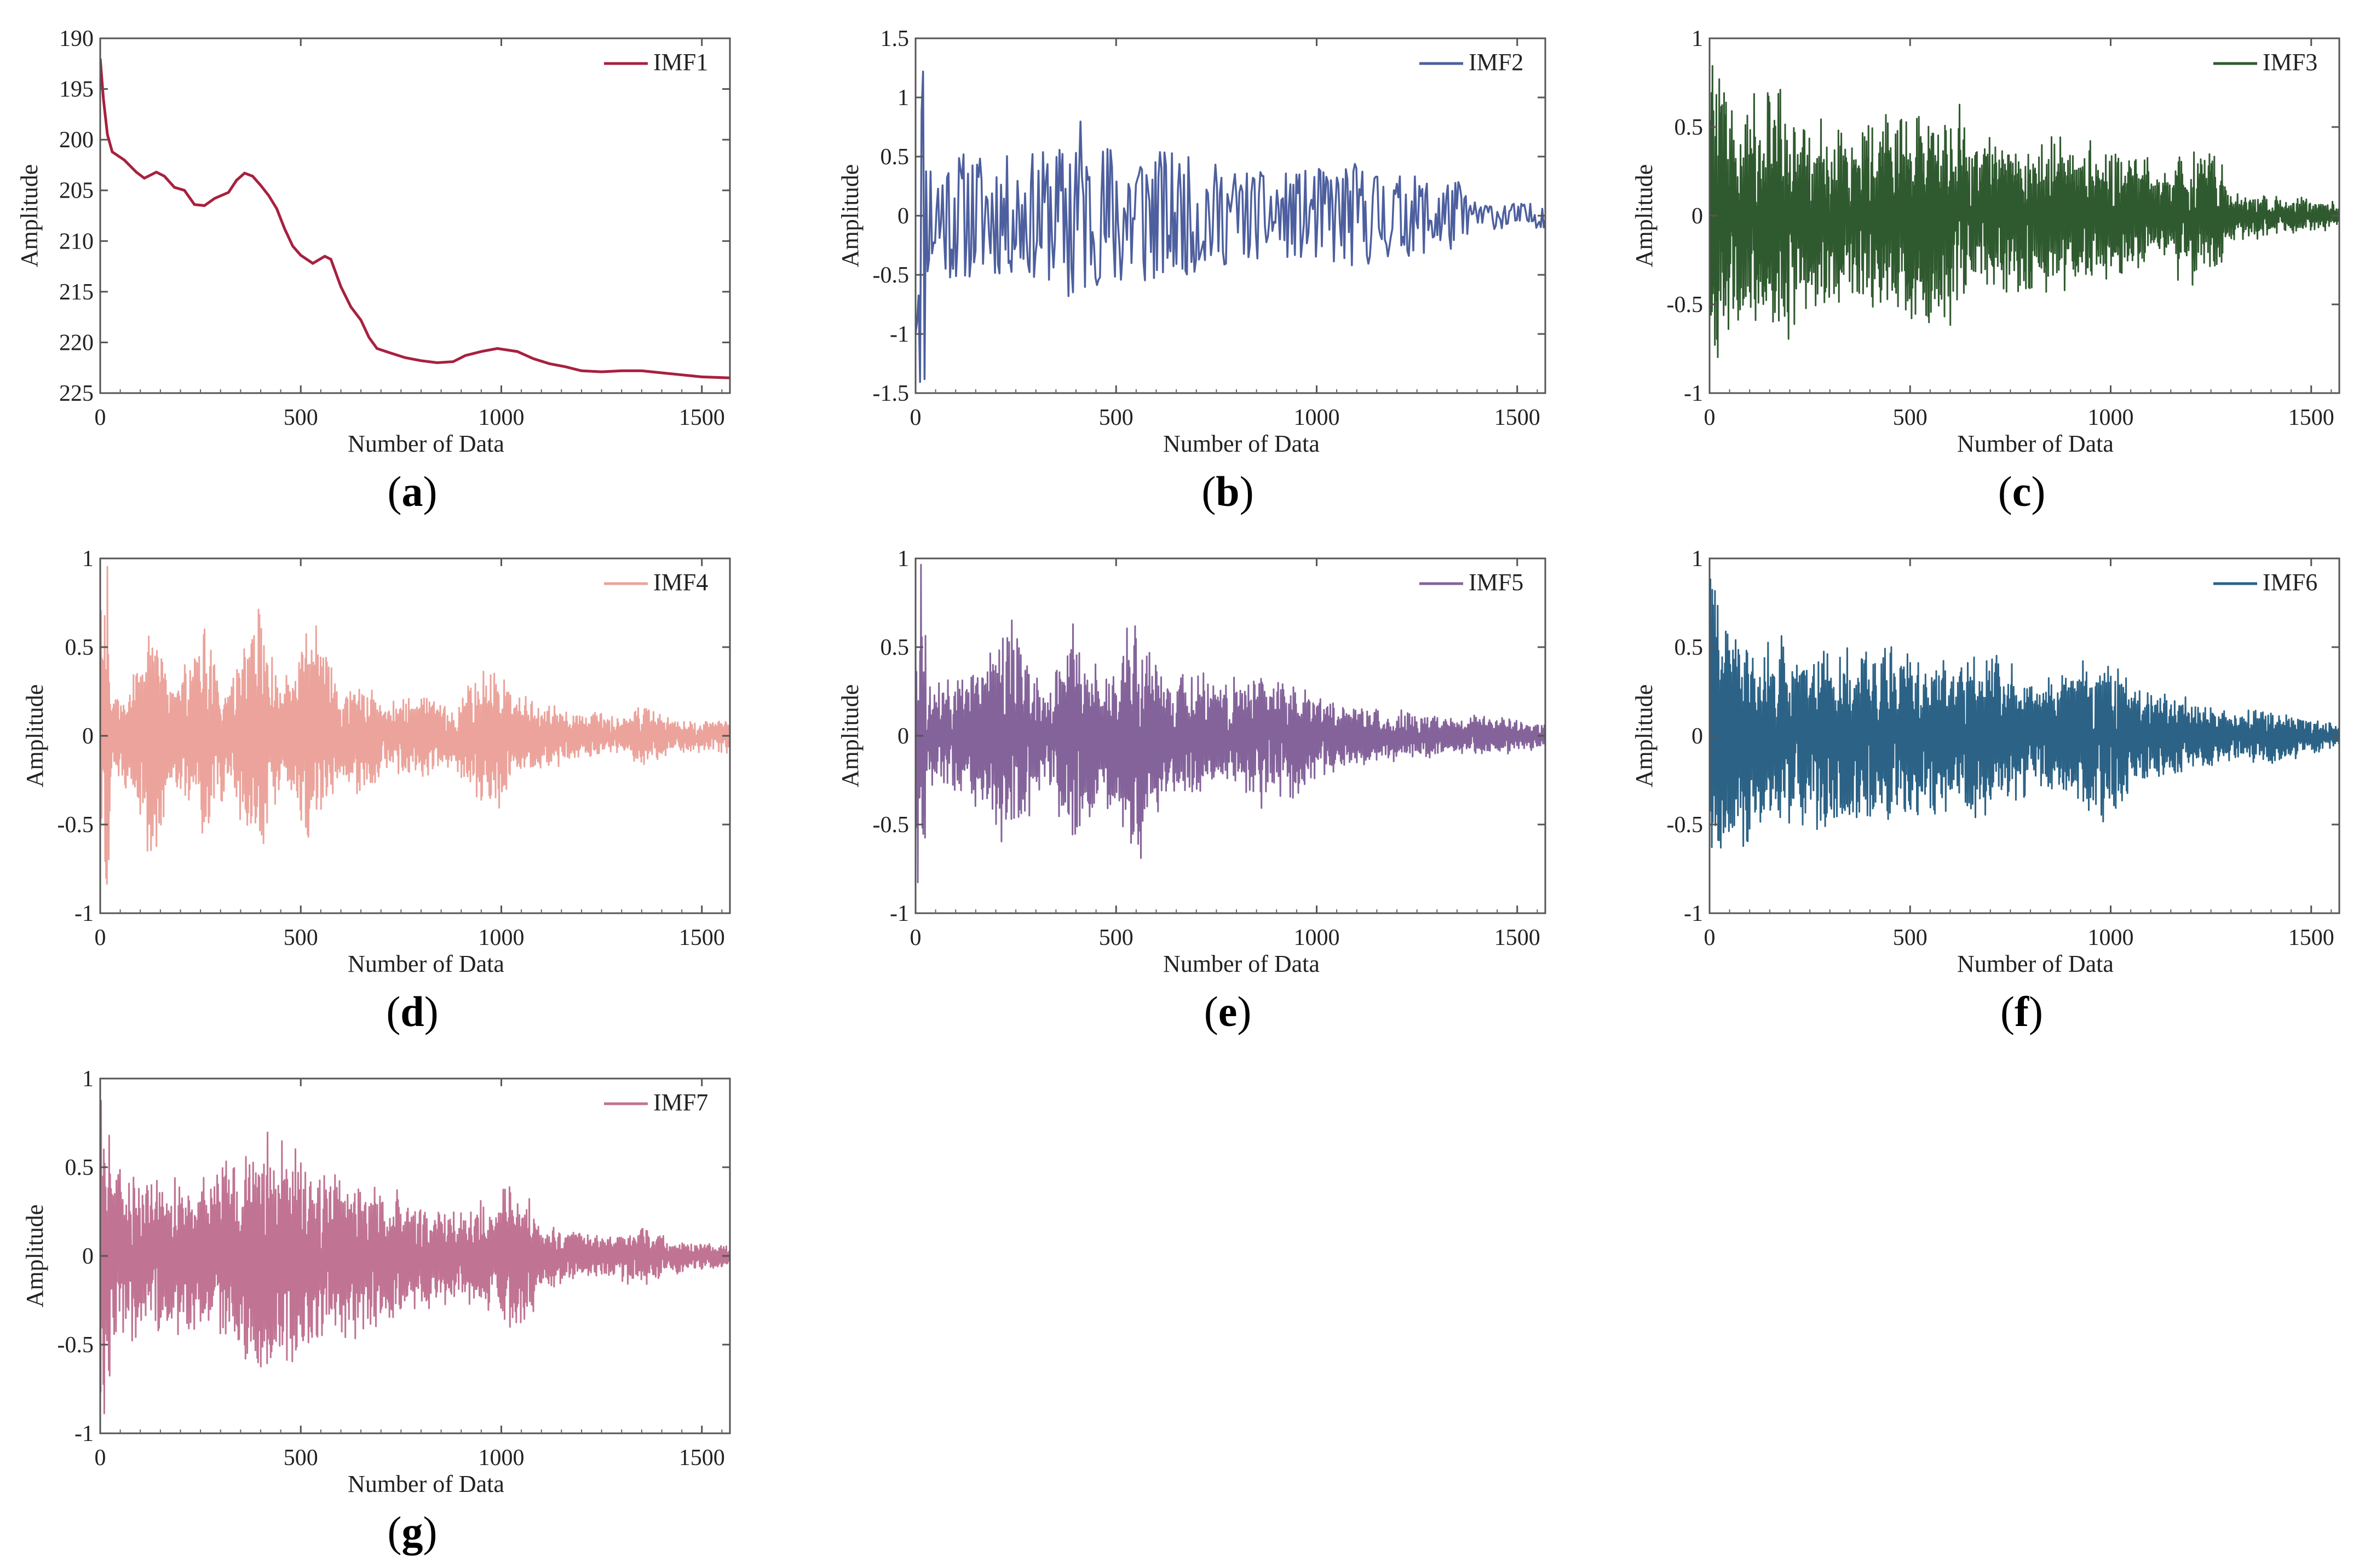 The image size is (2359, 1568). What do you see at coordinates (2021, 1011) in the screenshot?
I see `panel-caption-f: (f)` at bounding box center [2021, 1011].